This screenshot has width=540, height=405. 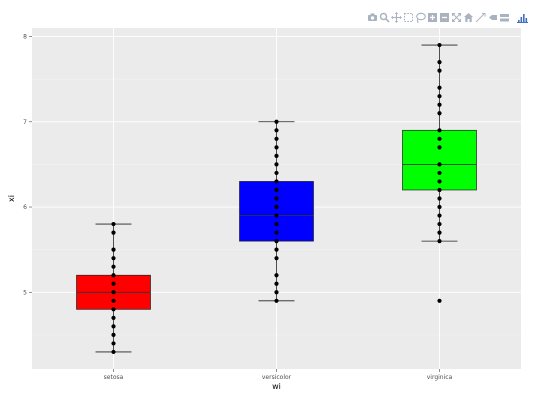 What do you see at coordinates (480, 17) in the screenshot?
I see `spike-lines-icon` at bounding box center [480, 17].